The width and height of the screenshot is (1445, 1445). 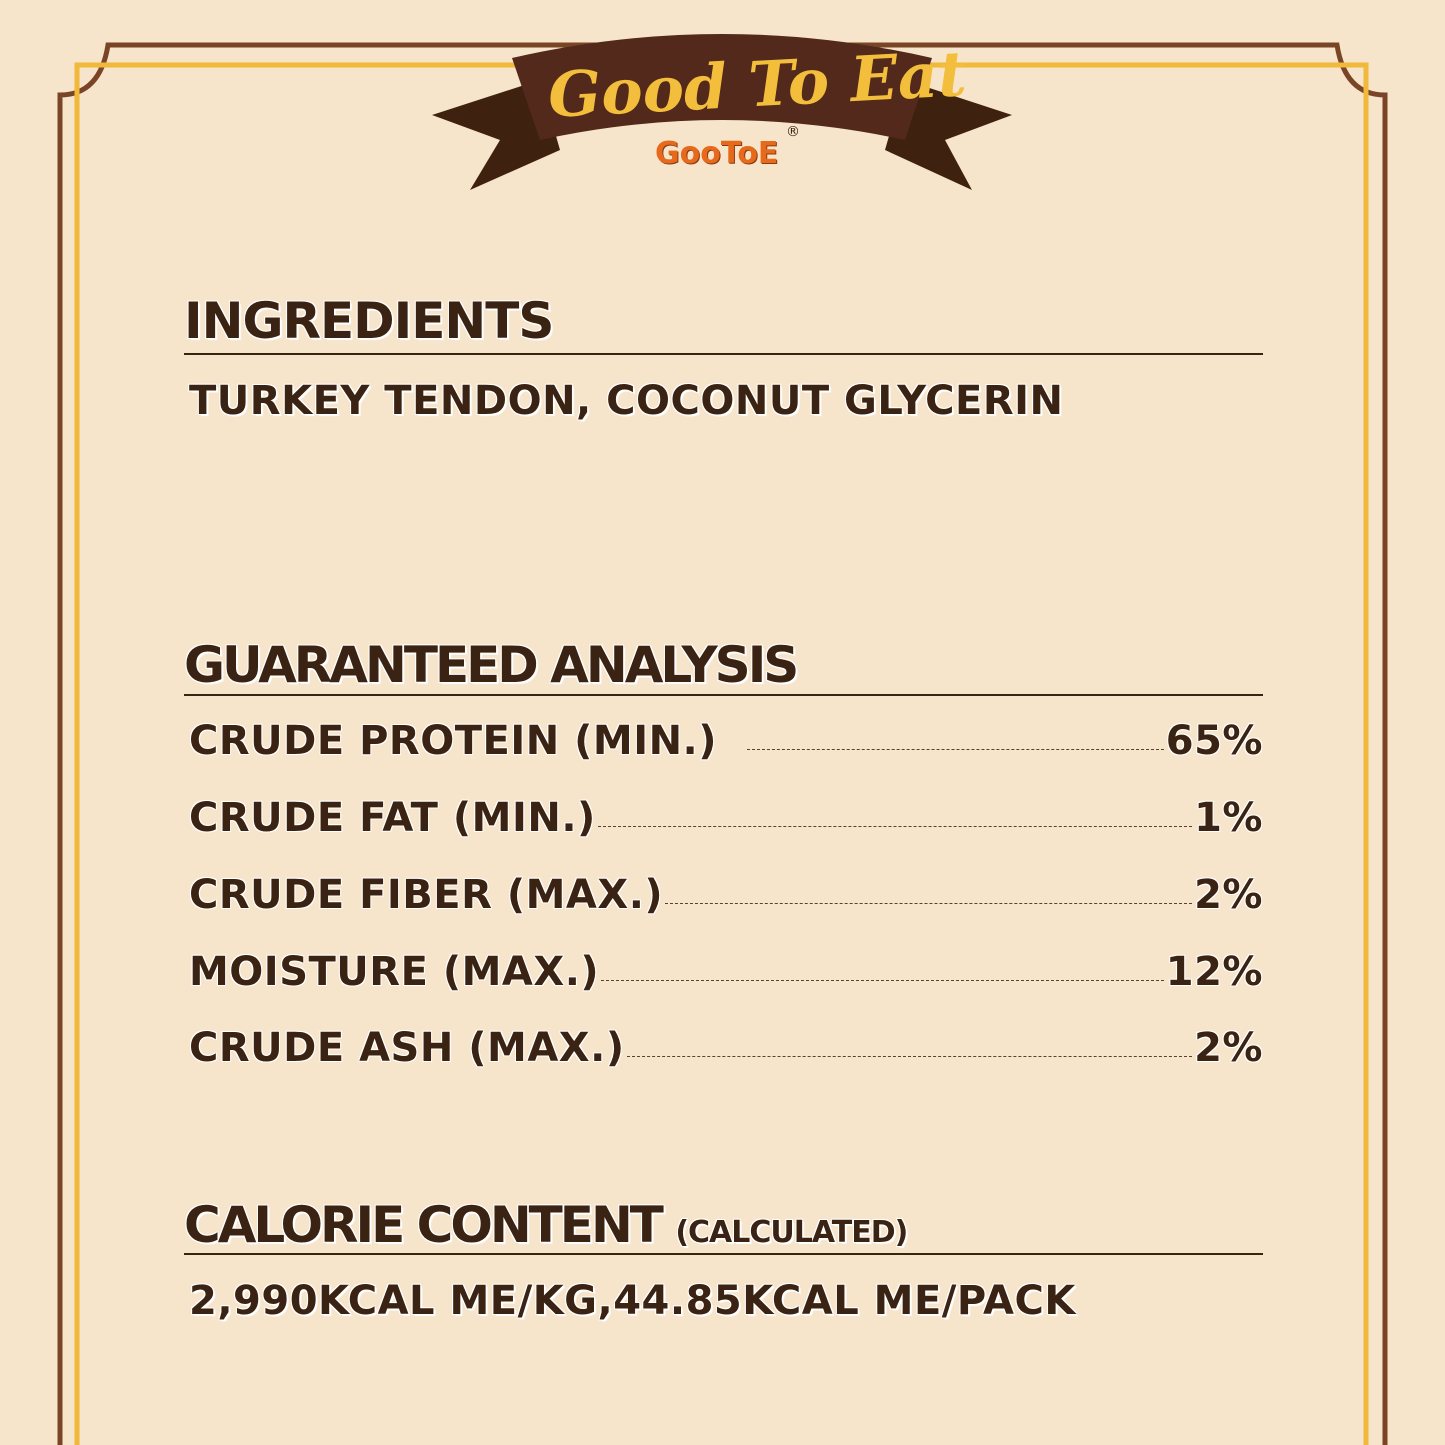 What do you see at coordinates (491, 665) in the screenshot?
I see `analysis-heading: GUARANTEED ANALYSIS` at bounding box center [491, 665].